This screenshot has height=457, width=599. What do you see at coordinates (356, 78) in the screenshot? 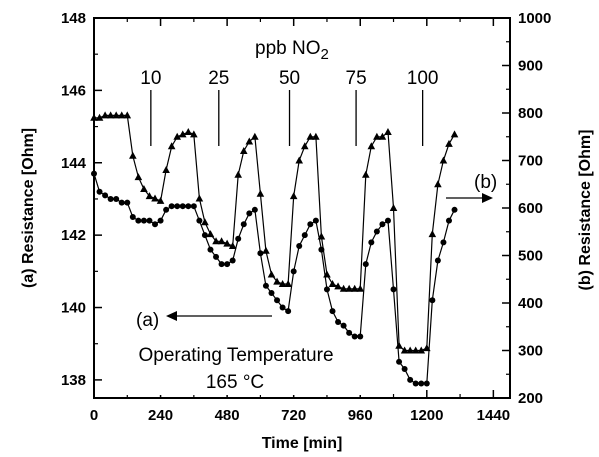
I see `concentration-label: 75` at bounding box center [356, 78].